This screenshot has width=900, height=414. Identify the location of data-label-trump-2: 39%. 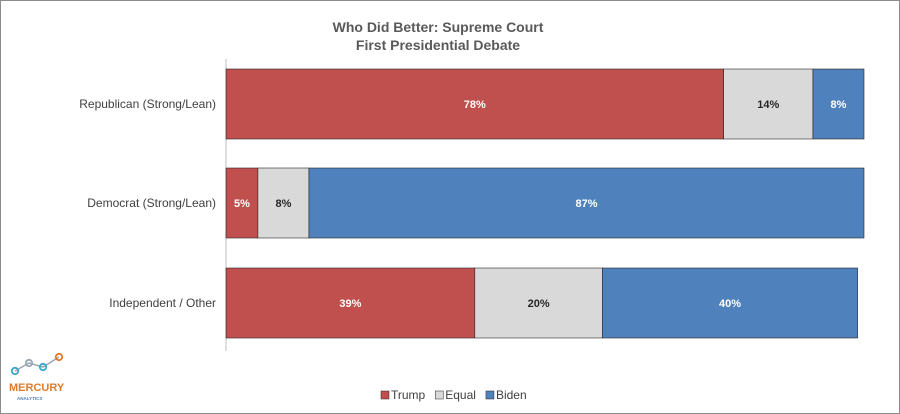
(350, 304).